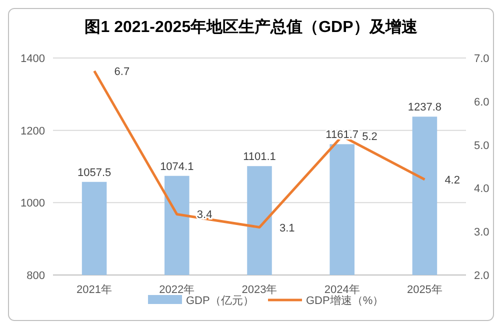  I want to click on data-label: 1101.1, so click(259, 157).